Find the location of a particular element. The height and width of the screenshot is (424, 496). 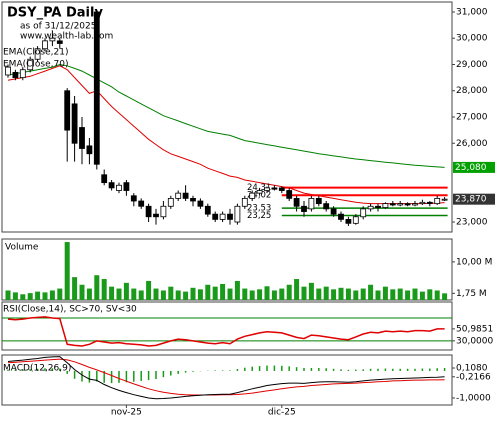

macd-signal is located at coordinates (226, 377).